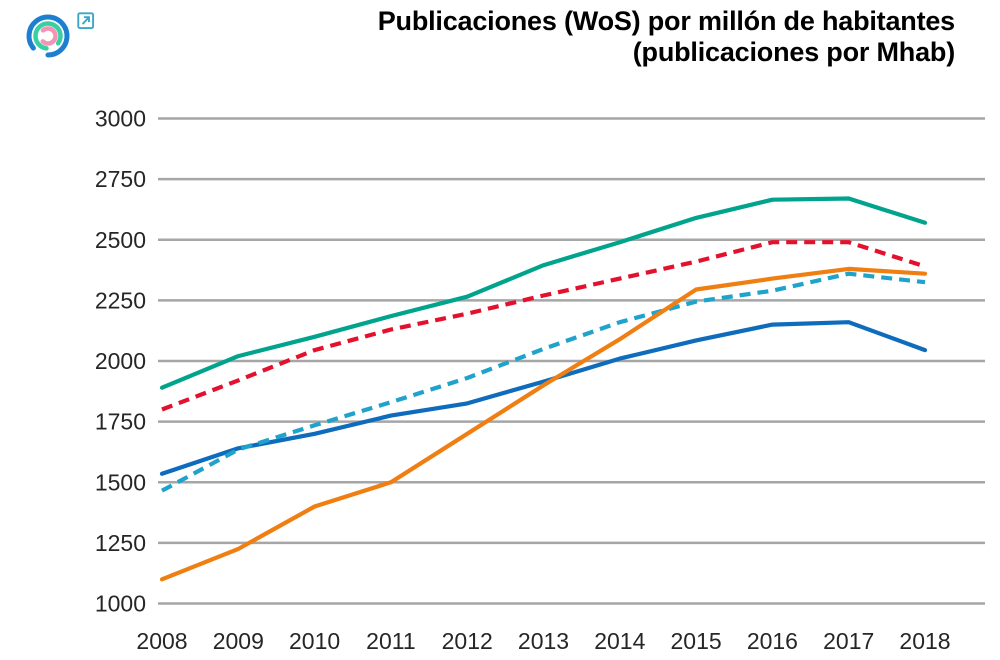  I want to click on y-tick-label: 3000, so click(120, 119).